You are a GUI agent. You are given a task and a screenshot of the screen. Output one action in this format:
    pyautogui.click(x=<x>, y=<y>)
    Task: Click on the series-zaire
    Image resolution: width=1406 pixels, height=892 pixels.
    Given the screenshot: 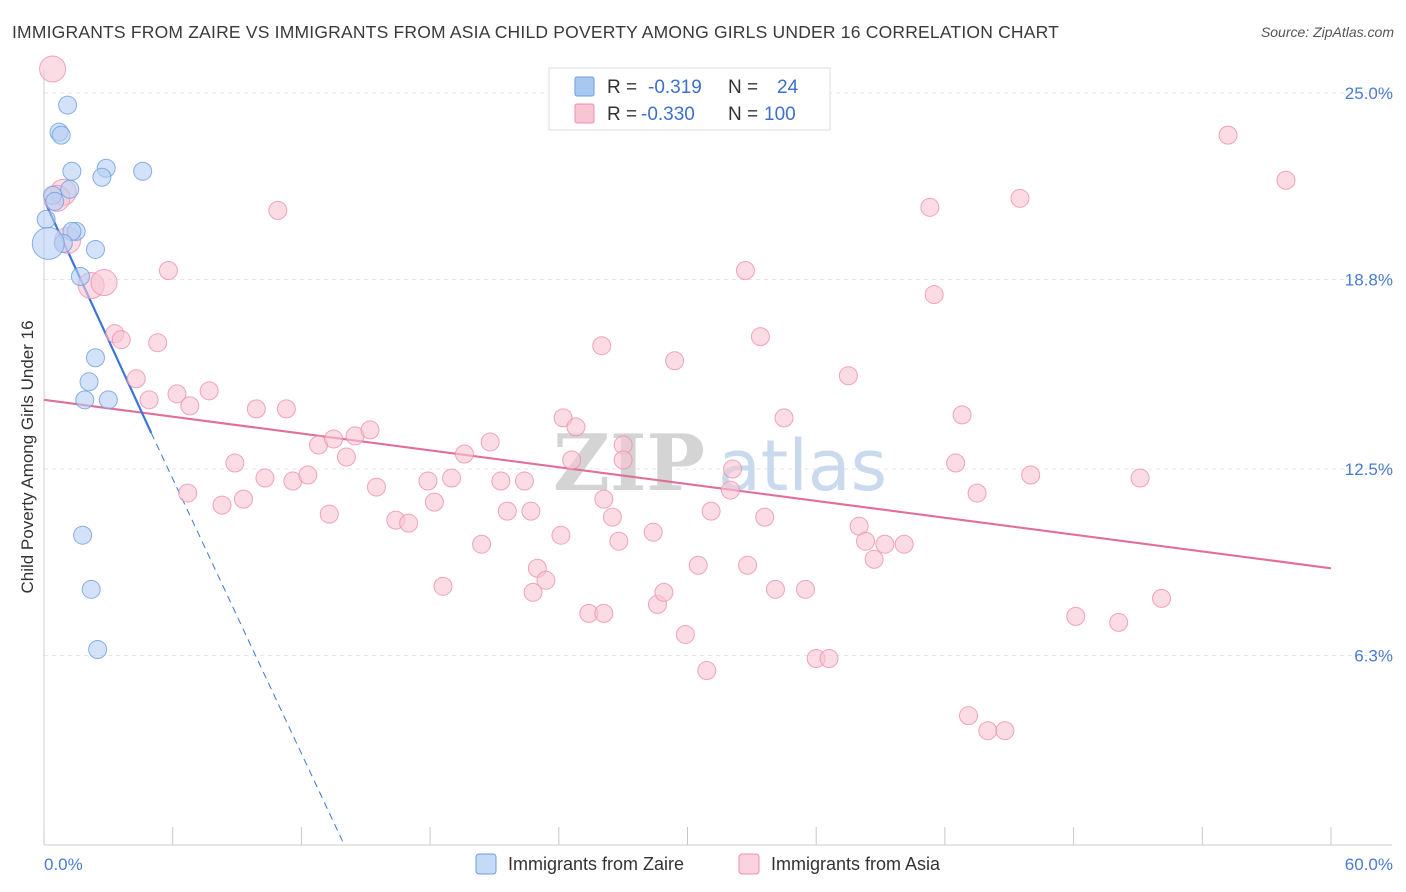 What is the action you would take?
    pyautogui.click(x=92, y=377)
    